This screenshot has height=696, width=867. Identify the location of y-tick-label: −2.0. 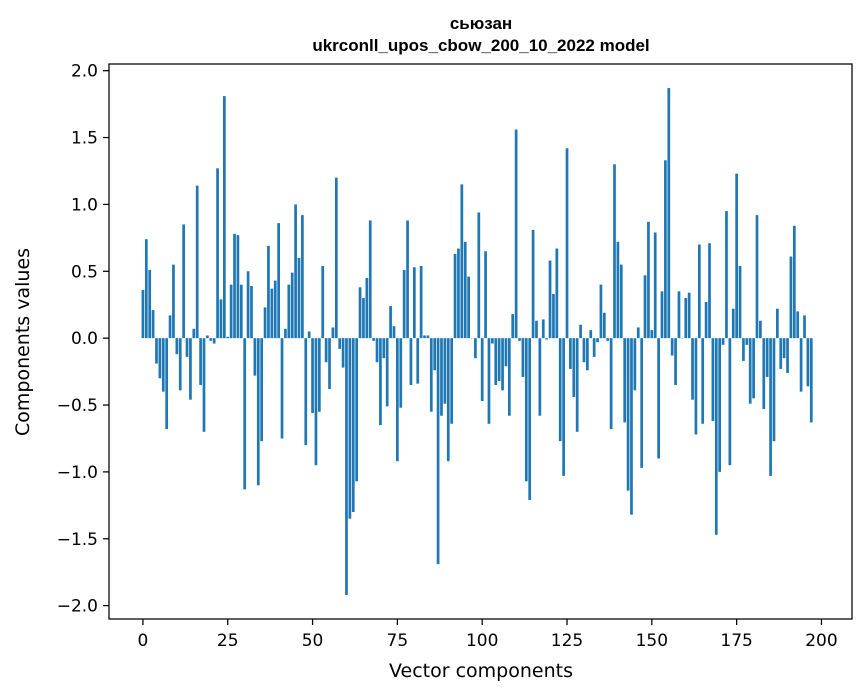
(77, 607).